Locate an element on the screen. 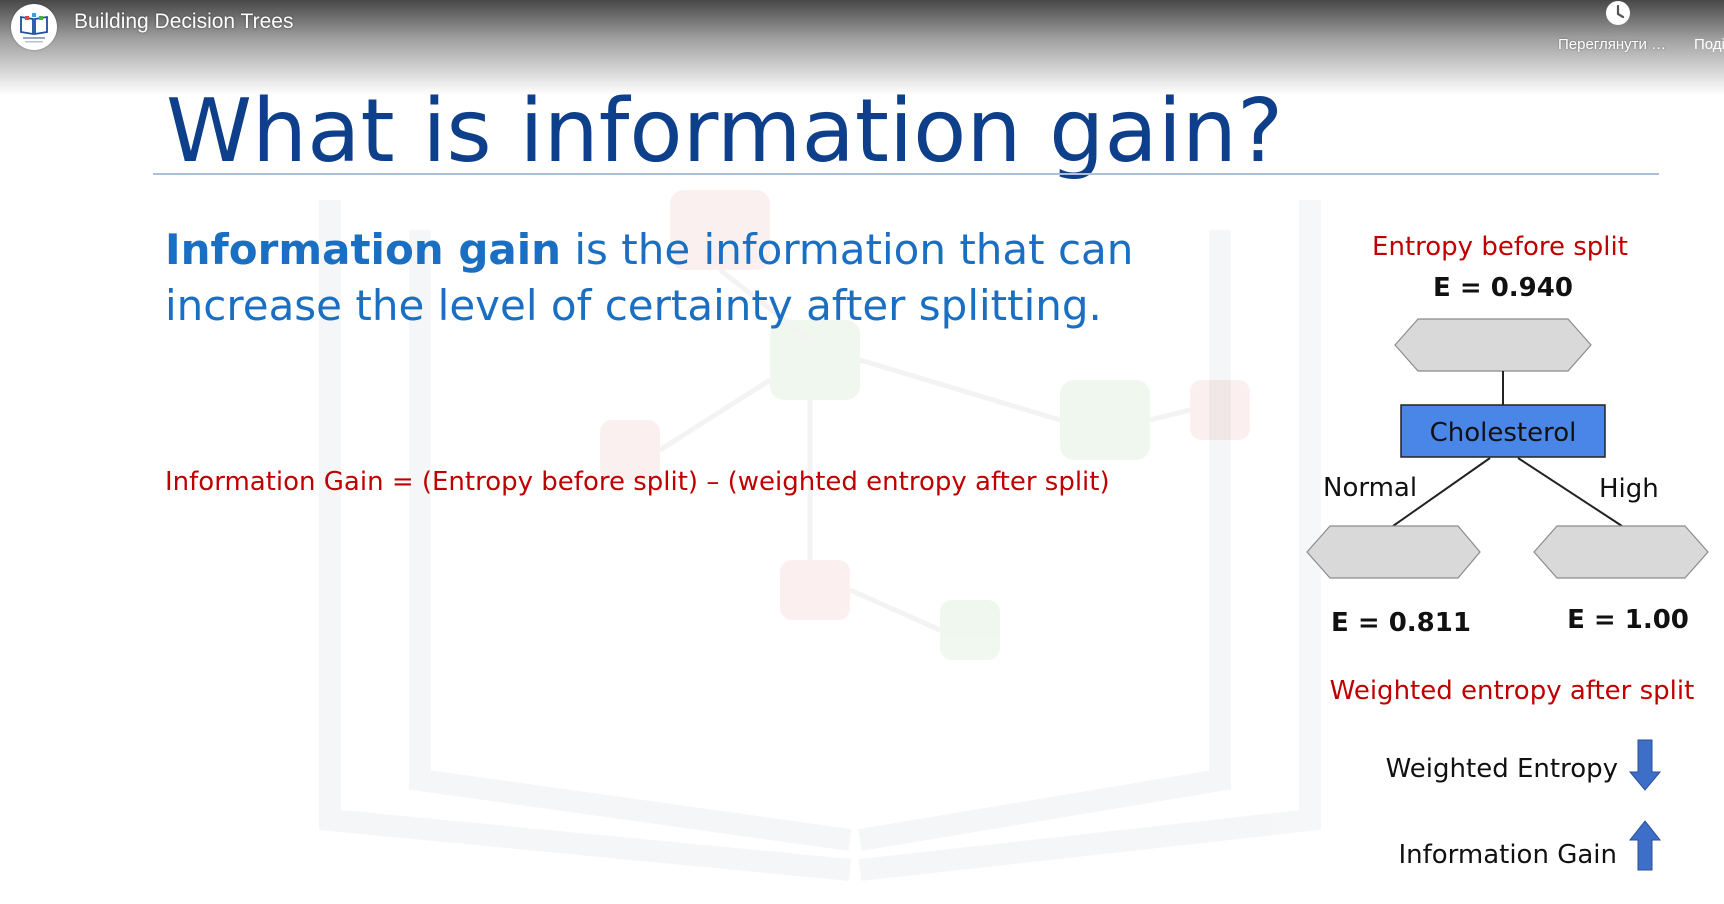 The width and height of the screenshot is (1724, 904). right-entropy-value: E = 1.00 is located at coordinates (1628, 620).